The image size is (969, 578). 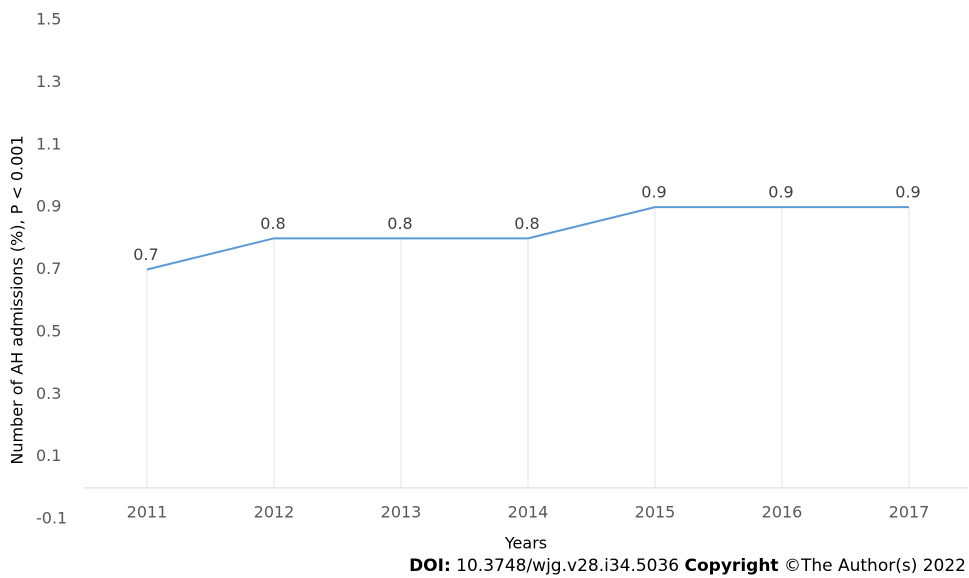 What do you see at coordinates (274, 512) in the screenshot?
I see `x-tick-label: 2012` at bounding box center [274, 512].